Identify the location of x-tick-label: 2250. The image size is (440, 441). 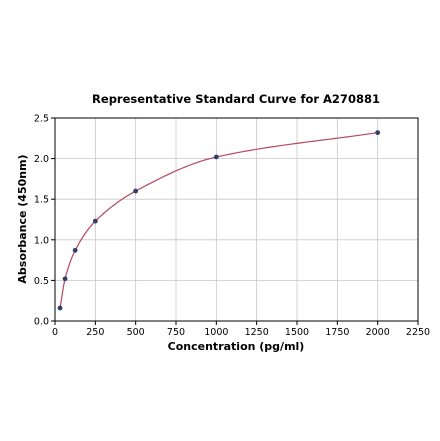
(418, 332).